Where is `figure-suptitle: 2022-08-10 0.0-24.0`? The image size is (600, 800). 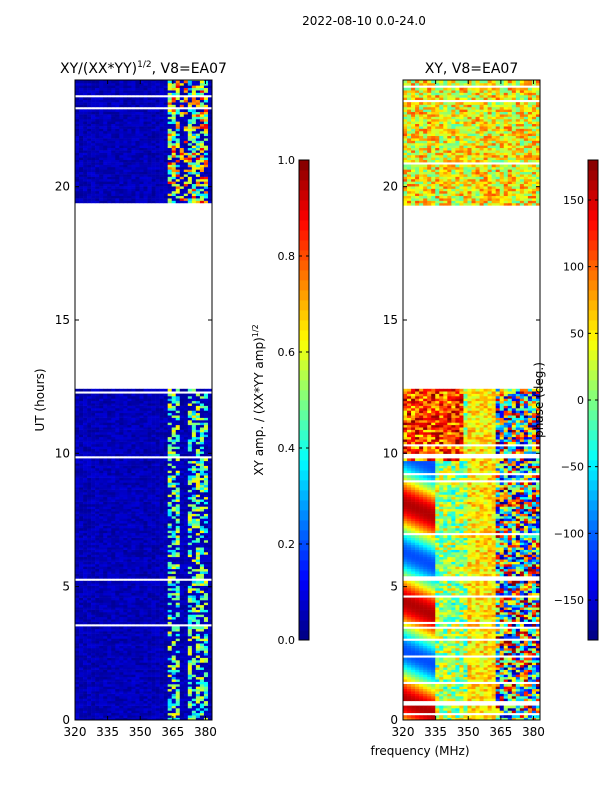 figure-suptitle: 2022-08-10 0.0-24.0 is located at coordinates (364, 21).